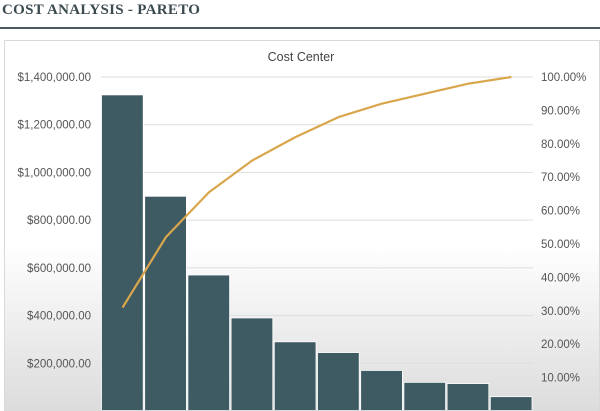  I want to click on left-tick-label: $1,000,000.00, so click(54, 173).